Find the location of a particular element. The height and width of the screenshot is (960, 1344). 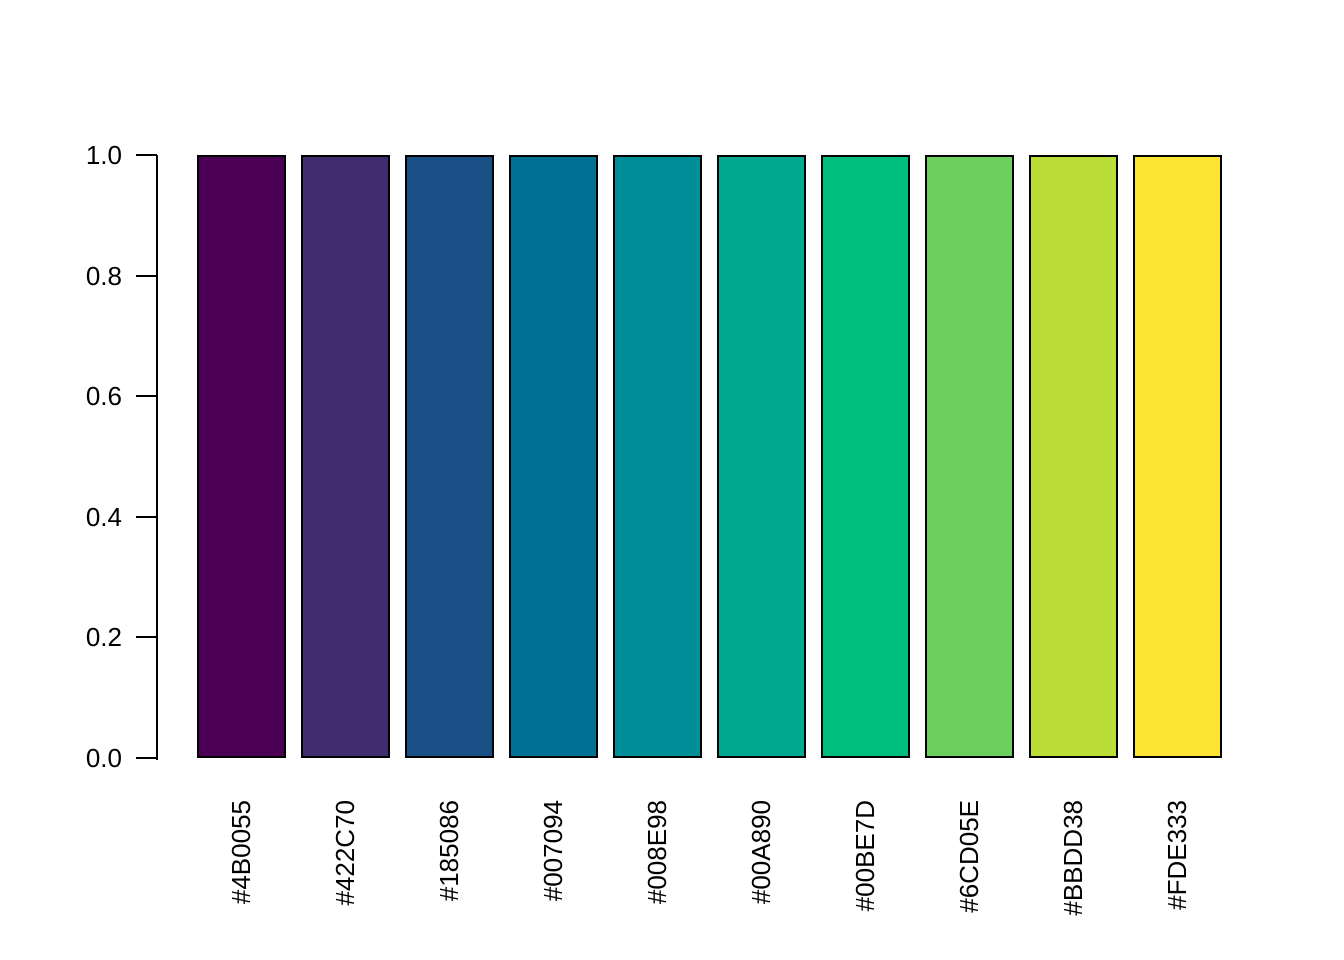

x-axis-label: #BBDD38 is located at coordinates (1073, 858).